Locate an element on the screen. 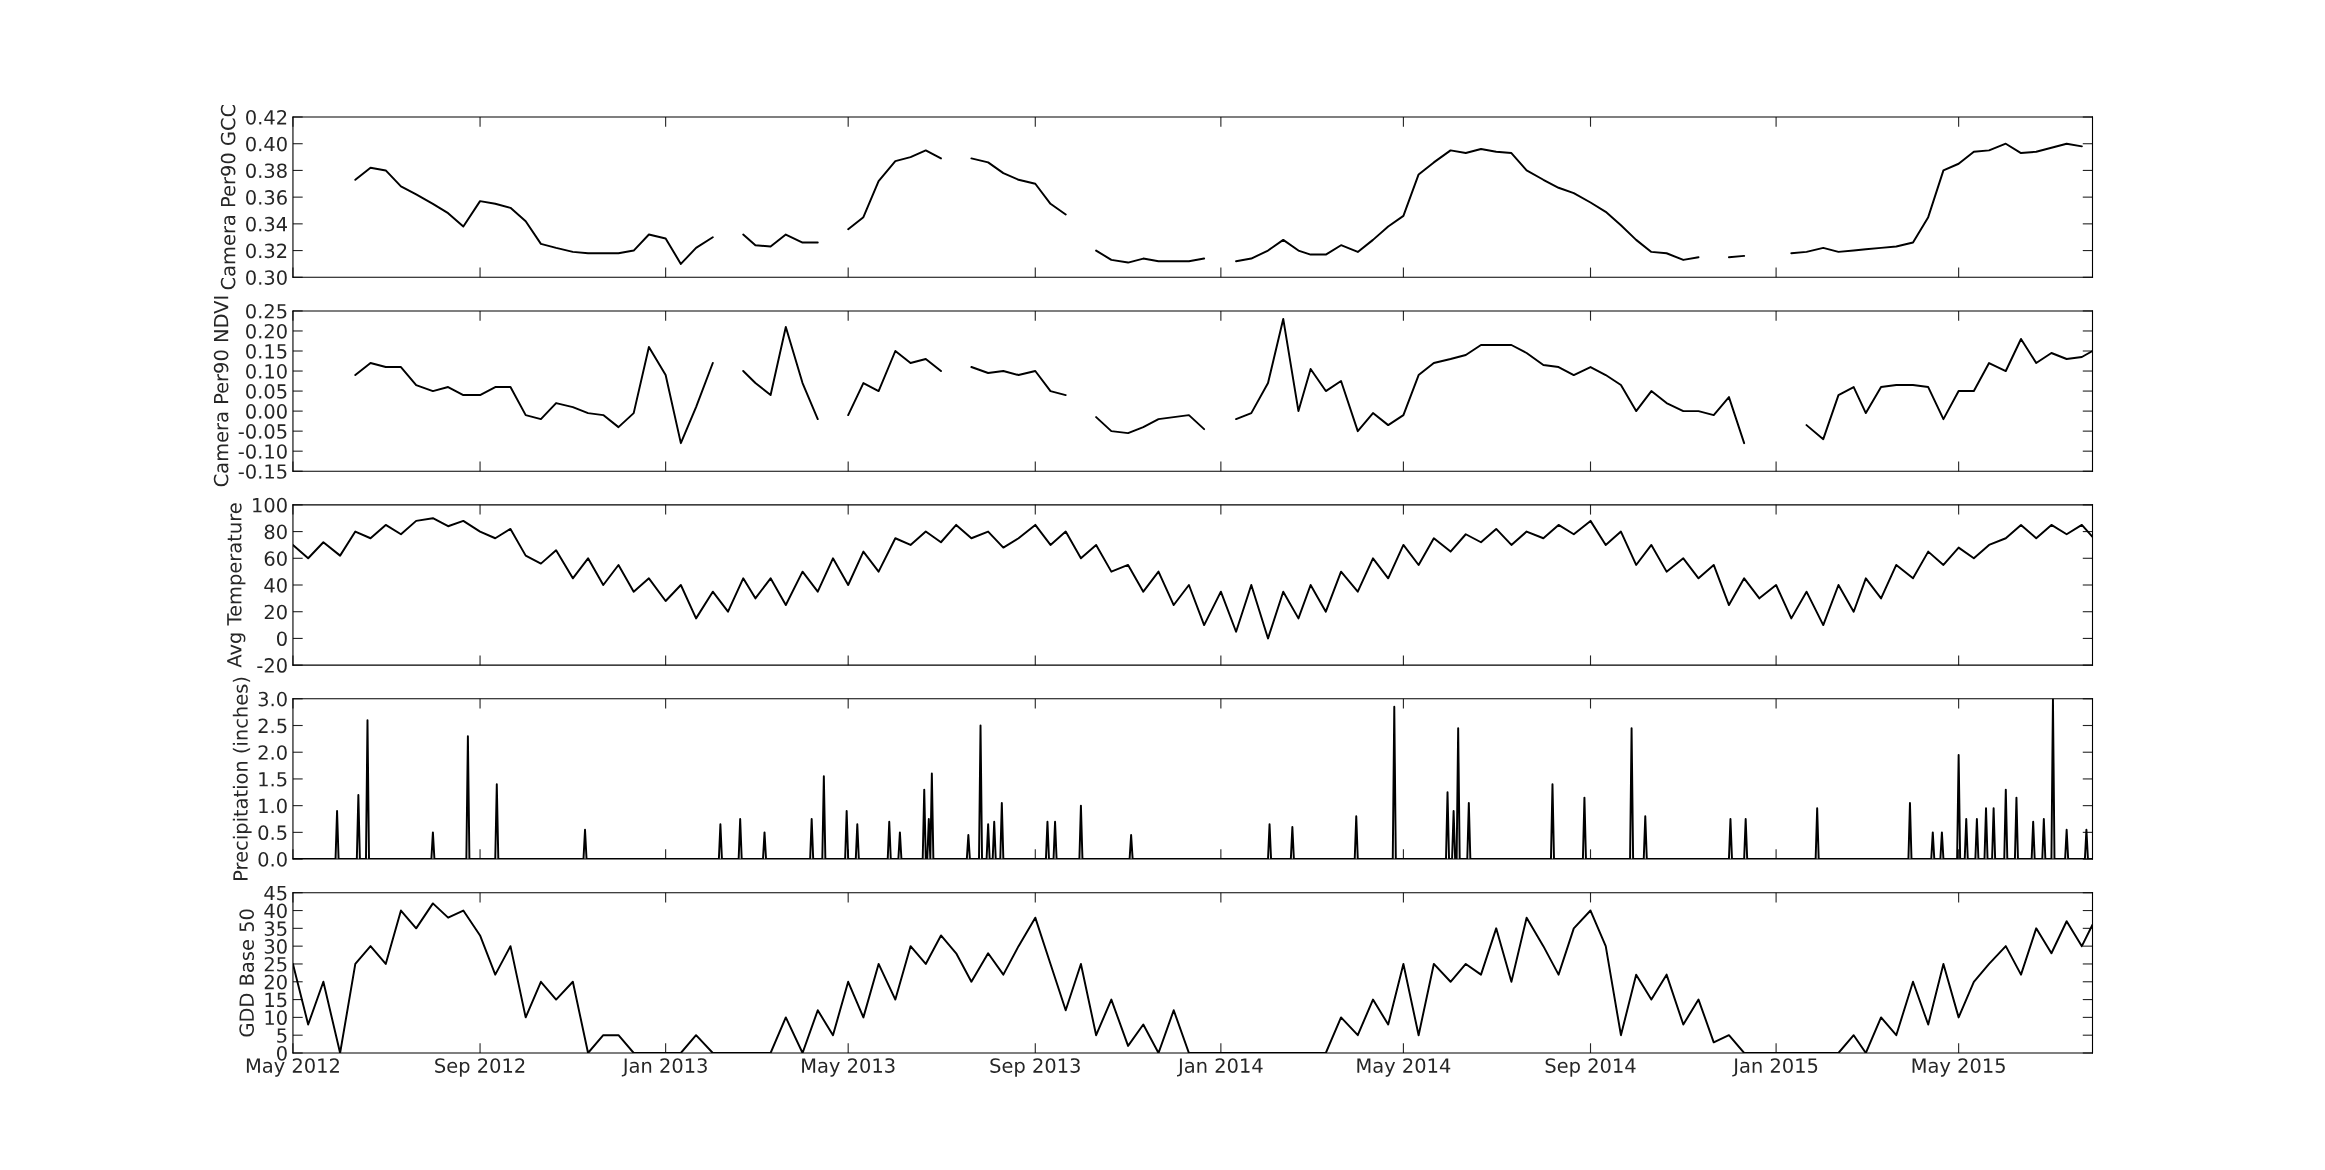 This screenshot has height=1170, width=2325. y-tick-label: 30 is located at coordinates (275, 946).